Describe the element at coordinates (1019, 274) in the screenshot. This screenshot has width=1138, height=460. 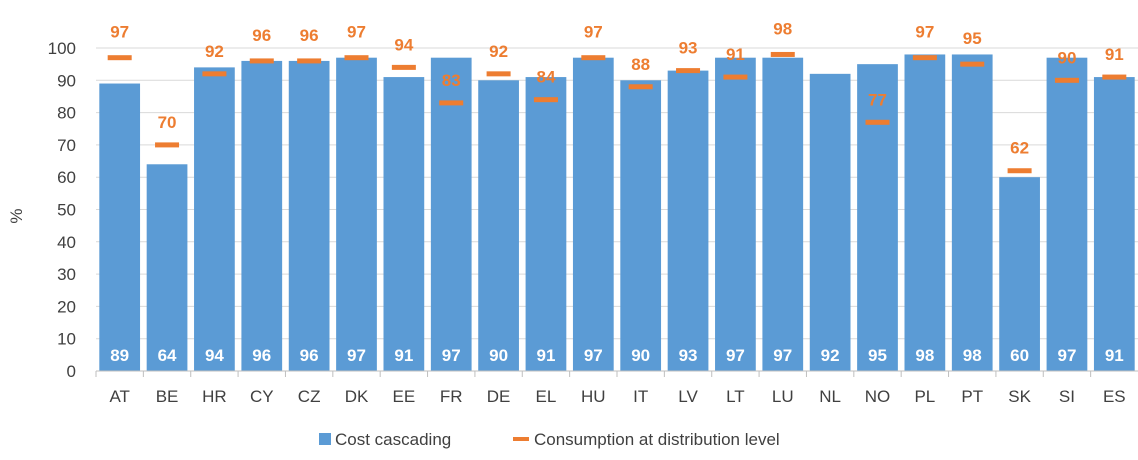
I see `bar-sk` at that location.